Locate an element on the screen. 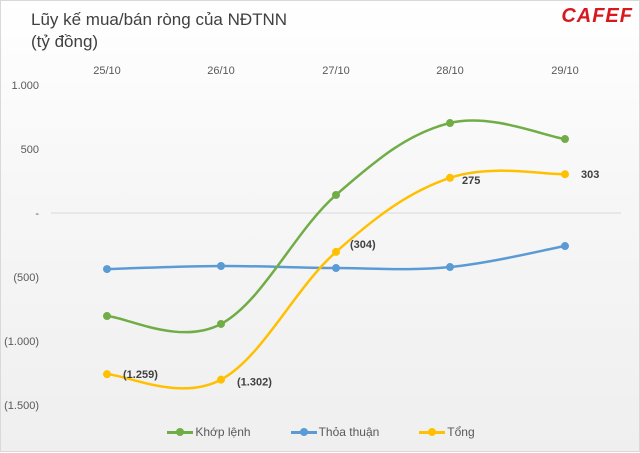 This screenshot has height=453, width=640. chart-title-unit: (tỷ đồng) is located at coordinates (65, 41).